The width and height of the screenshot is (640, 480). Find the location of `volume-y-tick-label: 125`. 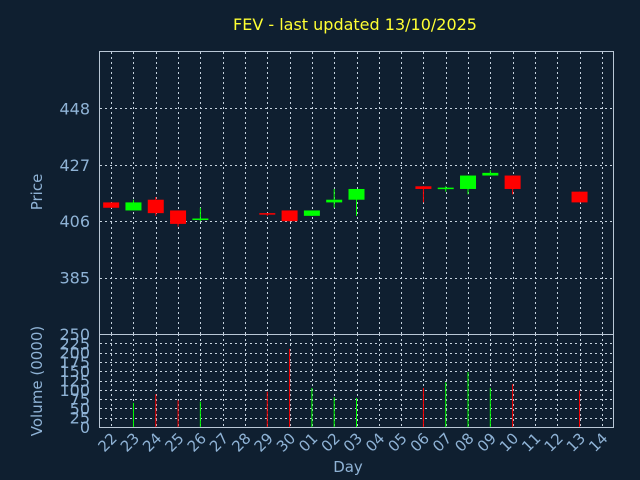

volume-y-tick-label: 125 is located at coordinates (74, 381).